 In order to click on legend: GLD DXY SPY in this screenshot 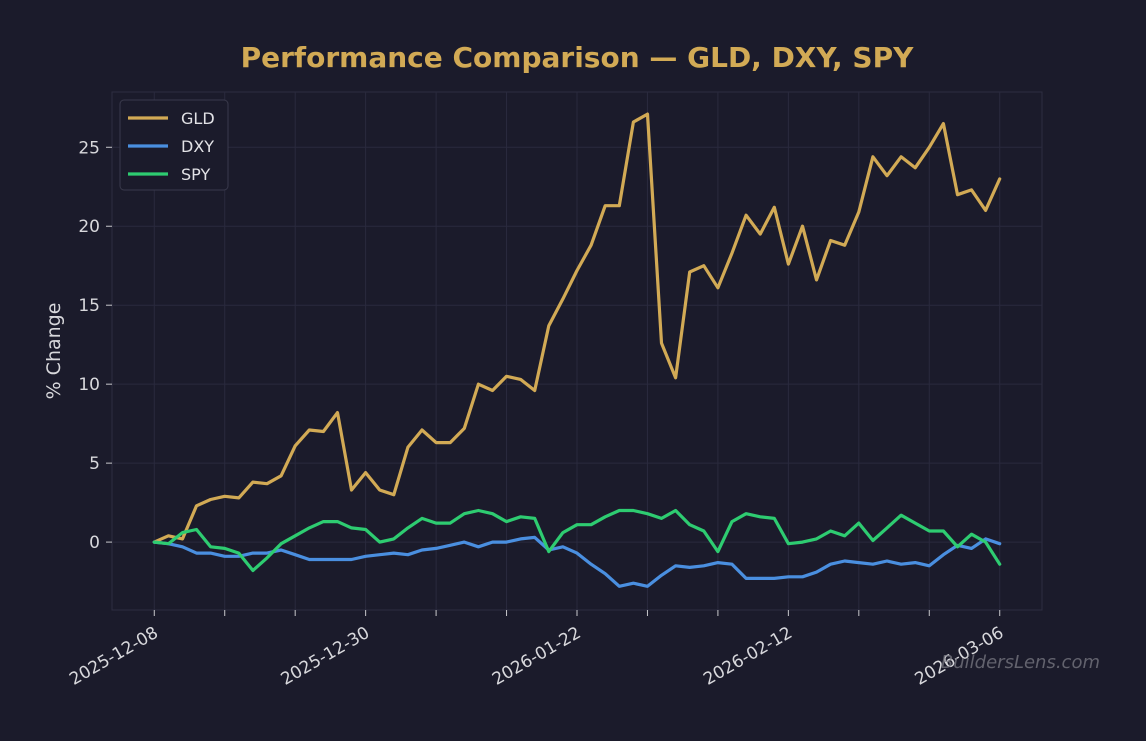, I will do `click(174, 145)`.